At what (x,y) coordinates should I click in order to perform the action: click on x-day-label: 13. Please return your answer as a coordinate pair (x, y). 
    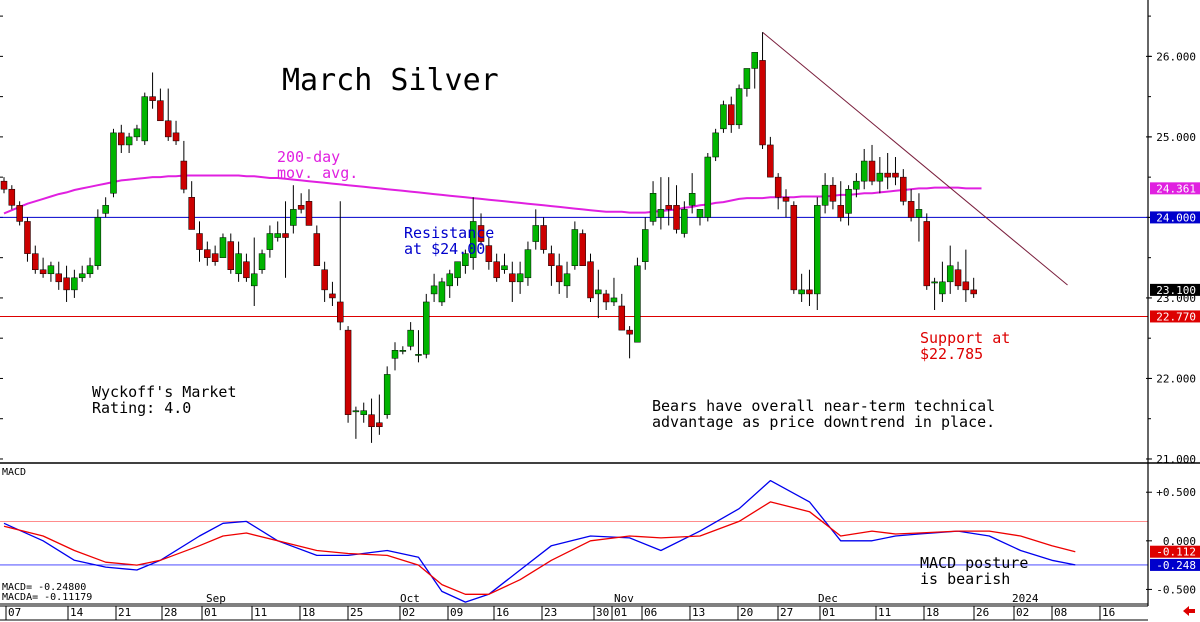
    Looking at the image, I should click on (698, 612).